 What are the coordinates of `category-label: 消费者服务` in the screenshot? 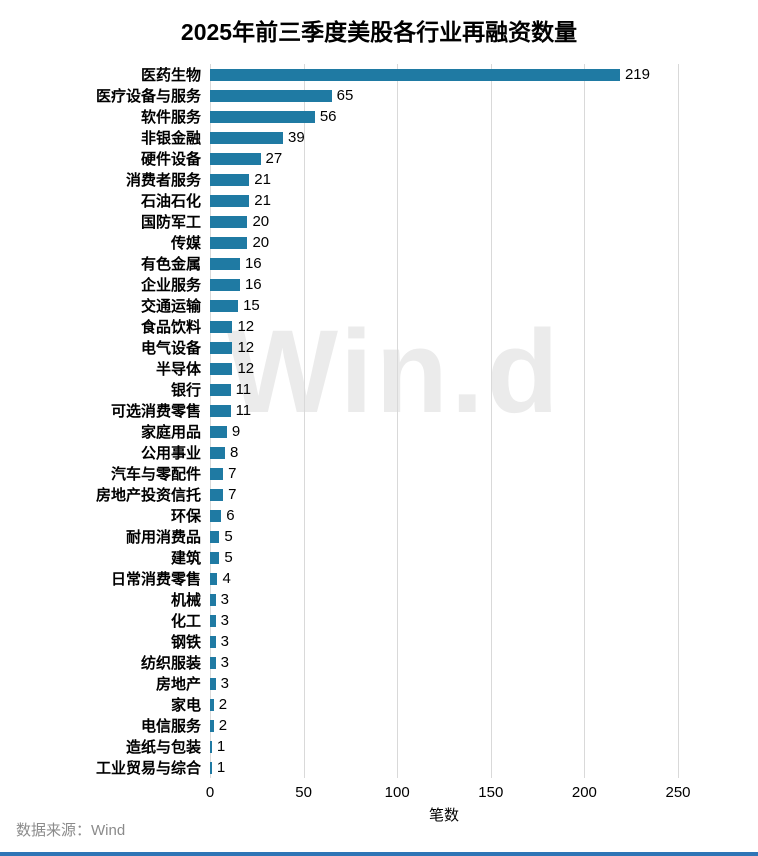 It's located at (163, 180).